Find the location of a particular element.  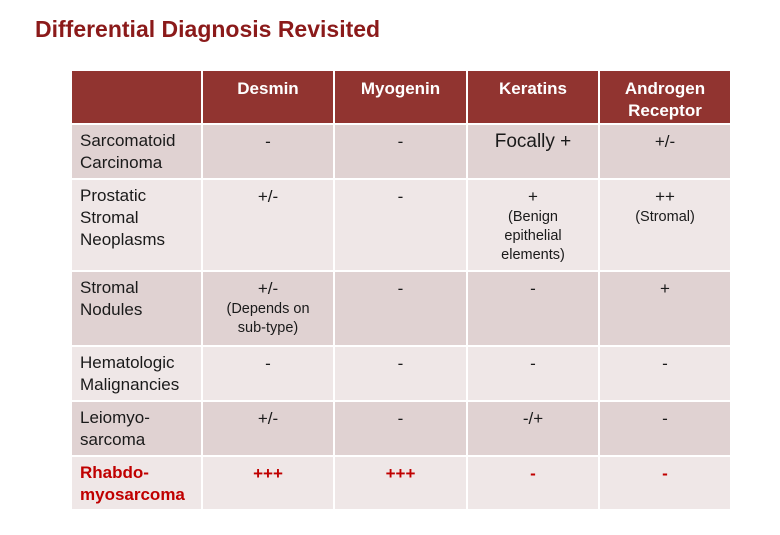

table-cell: ++ (Stromal) is located at coordinates (666, 226).